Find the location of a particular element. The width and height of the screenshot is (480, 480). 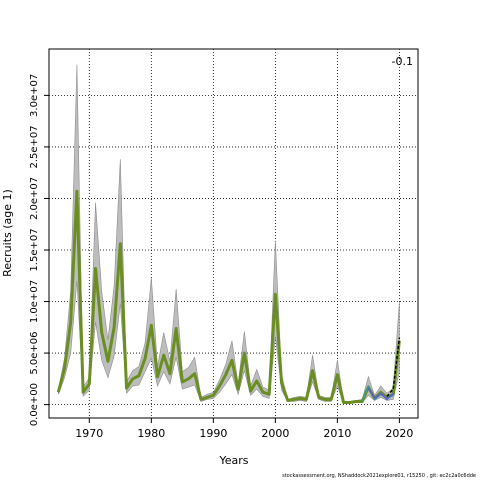

y-tick-label: 0.0e+00 is located at coordinates (34, 404).